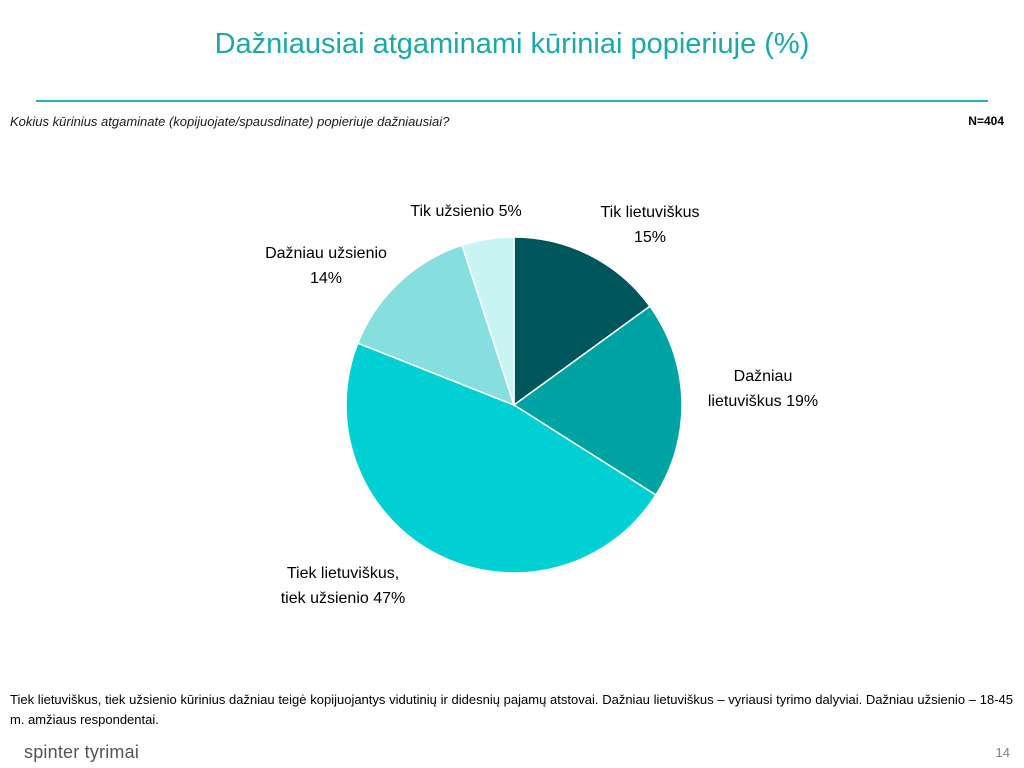 The height and width of the screenshot is (768, 1024). Describe the element at coordinates (326, 266) in the screenshot. I see `pie-slice-label-4: Dažniau užsienio 14%` at that location.